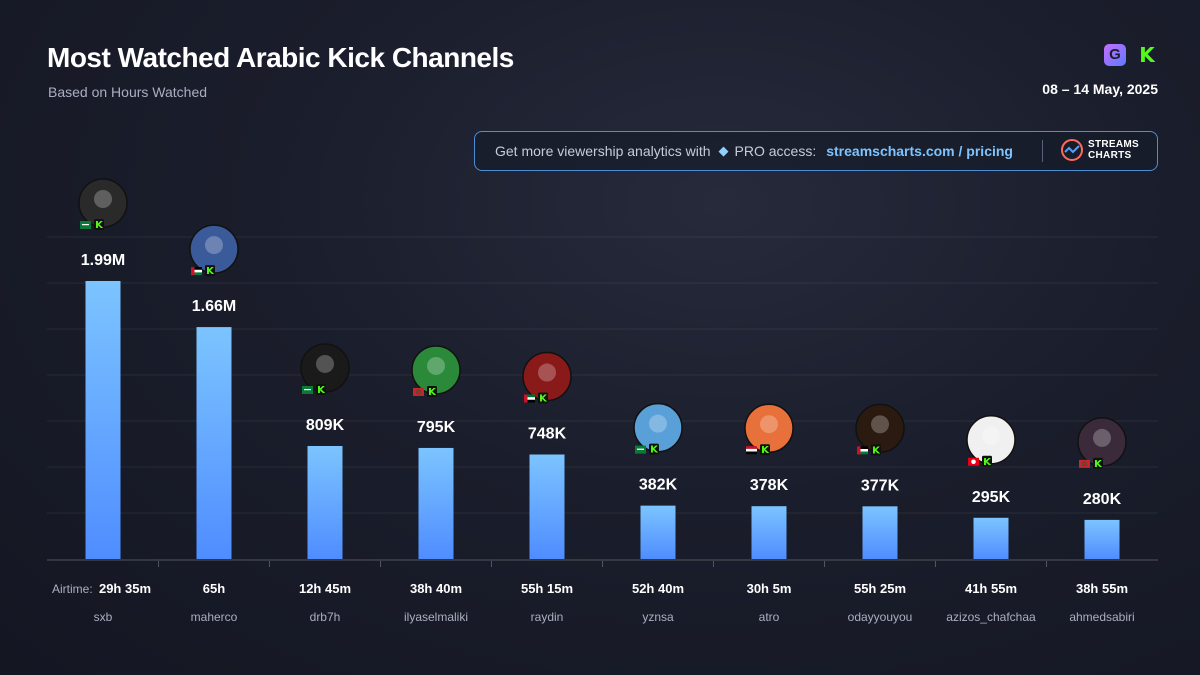  Describe the element at coordinates (214, 588) in the screenshot. I see `airtime-value: 65h` at that location.